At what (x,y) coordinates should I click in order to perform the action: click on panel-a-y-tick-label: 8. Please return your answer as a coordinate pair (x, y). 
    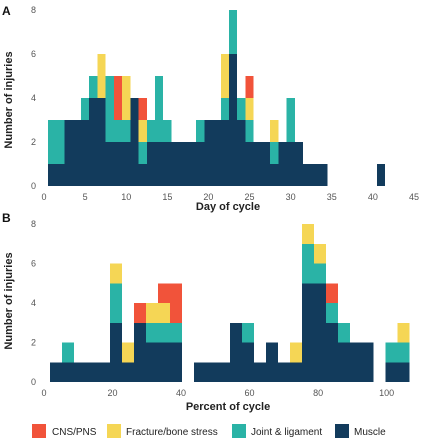
    Looking at the image, I should click on (33, 10).